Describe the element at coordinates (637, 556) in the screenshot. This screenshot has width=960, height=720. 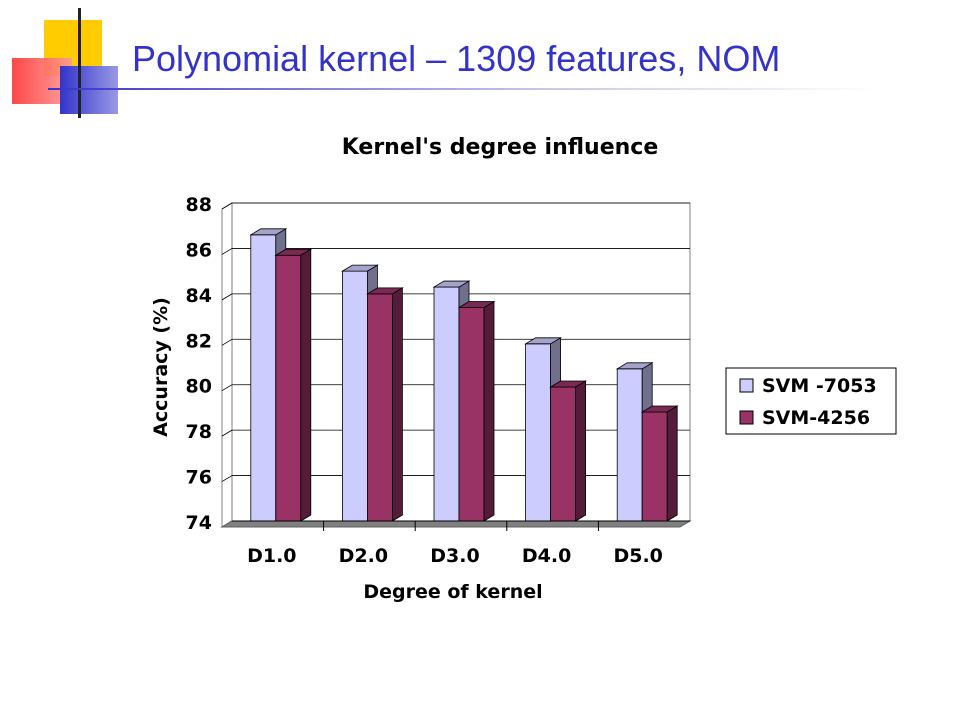
I see `x-tick-label: D5.0` at that location.